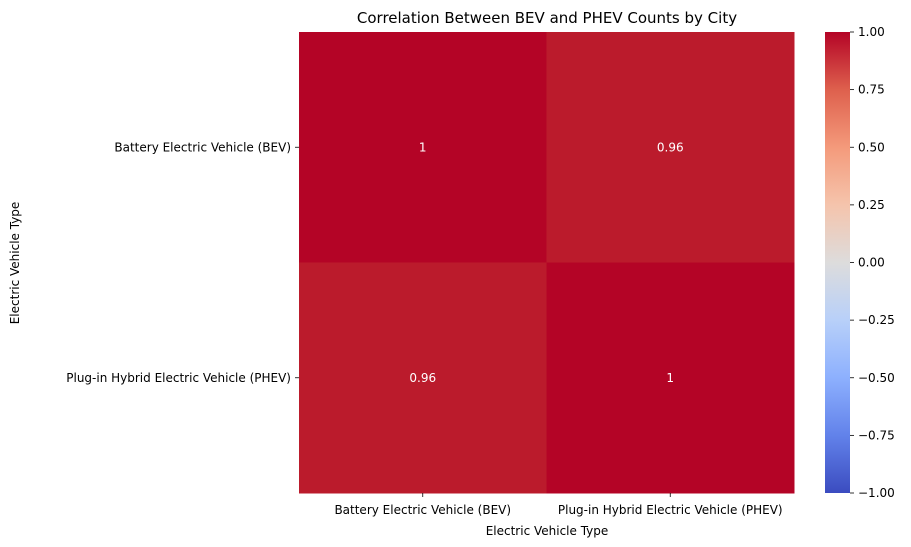  Describe the element at coordinates (876, 435) in the screenshot. I see `colorbar-tick-label: −0.75` at that location.